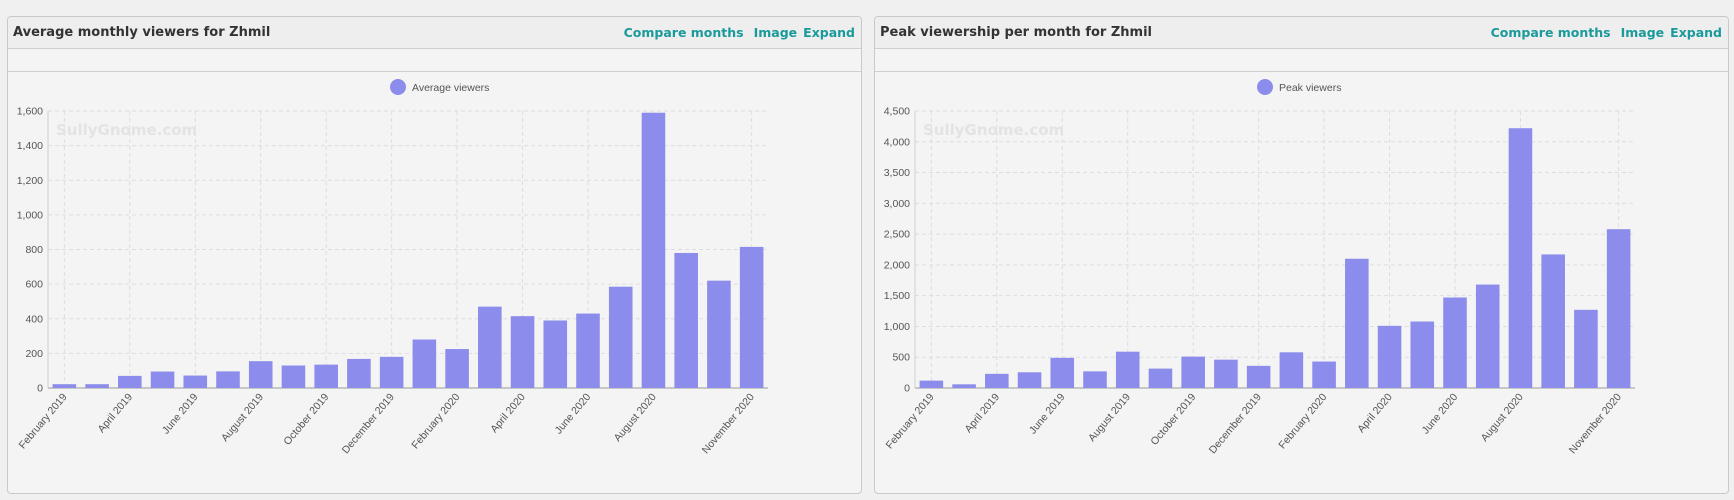 The image size is (1734, 500). What do you see at coordinates (34, 319) in the screenshot?
I see `y-tick-label: 400` at bounding box center [34, 319].